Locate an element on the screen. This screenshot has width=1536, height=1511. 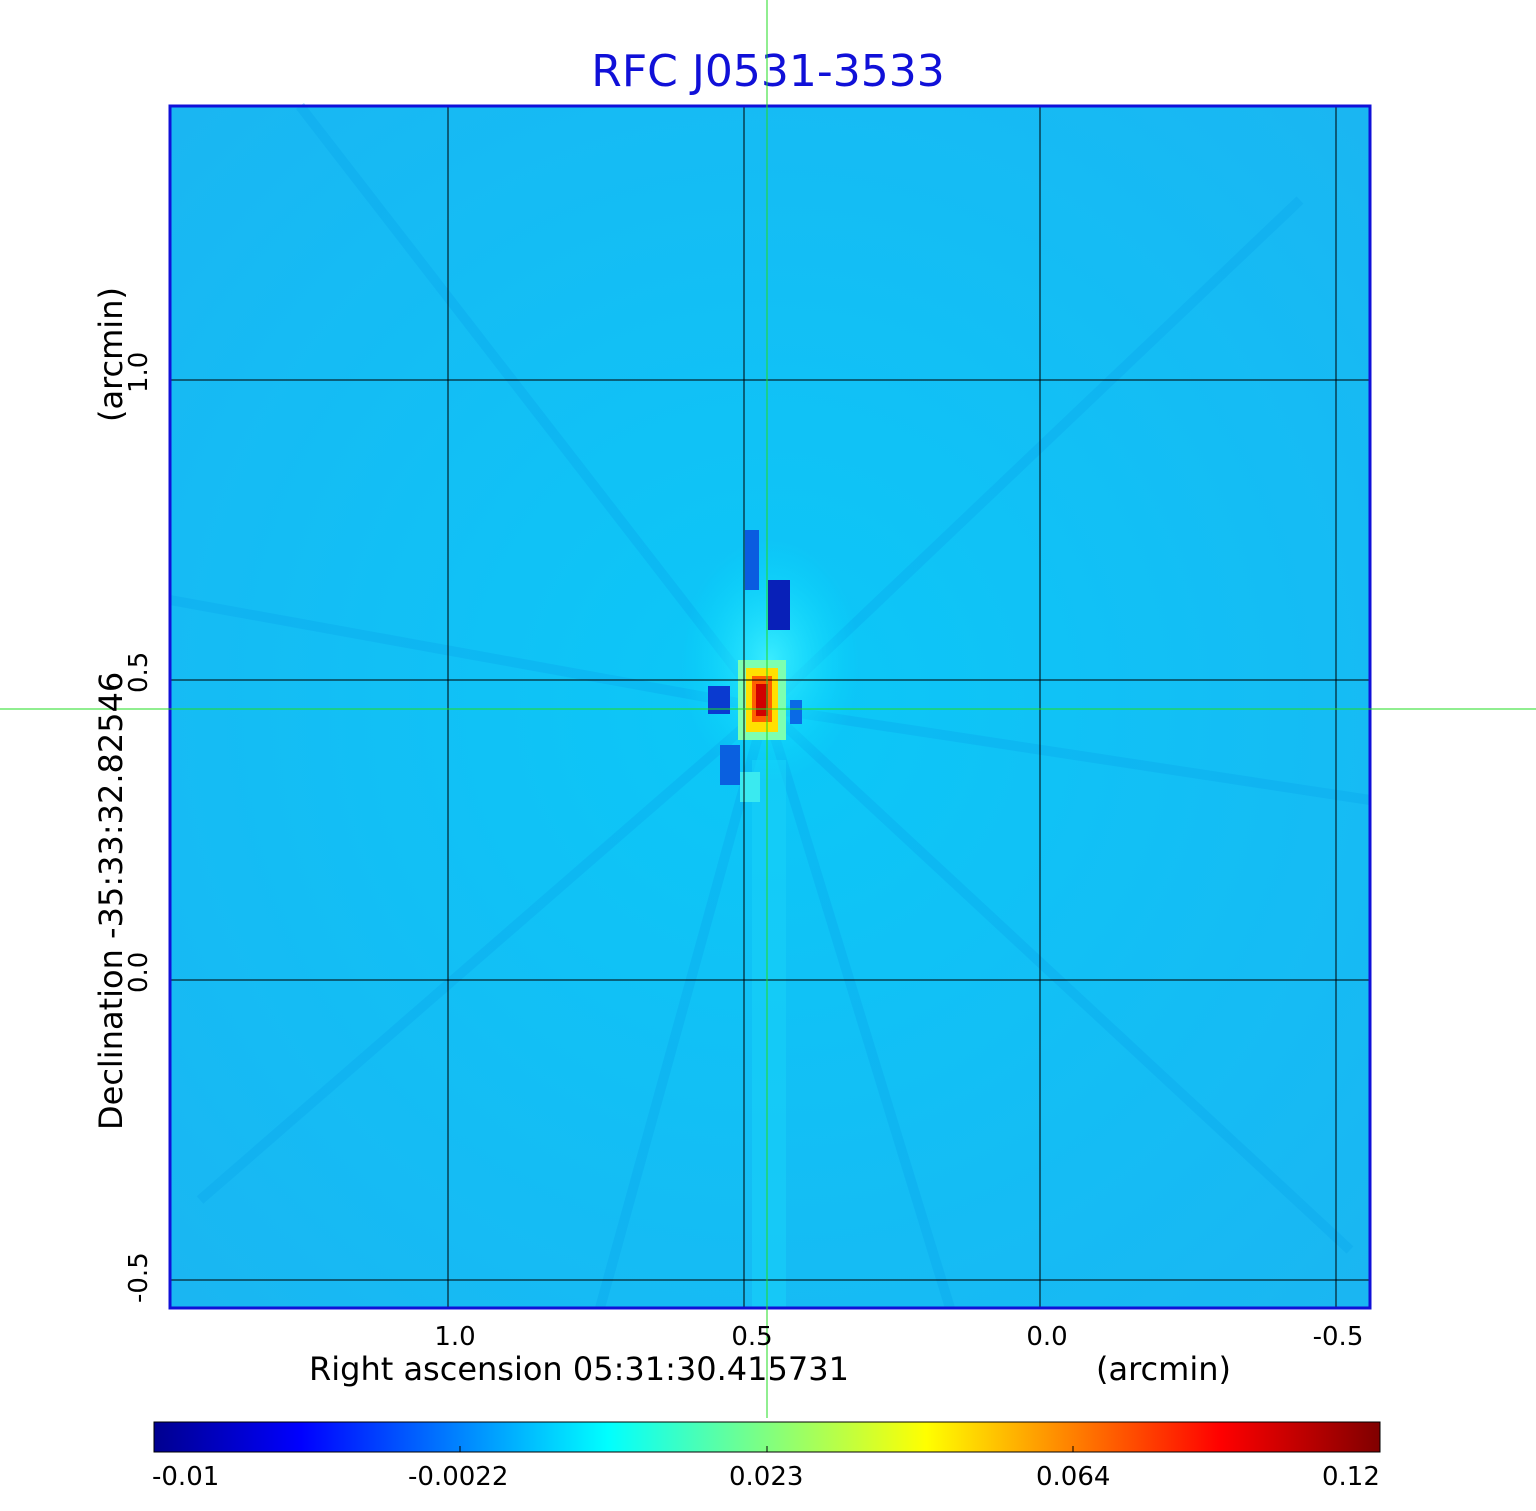
x-tick-4: -0.5 is located at coordinates (1338, 1337).